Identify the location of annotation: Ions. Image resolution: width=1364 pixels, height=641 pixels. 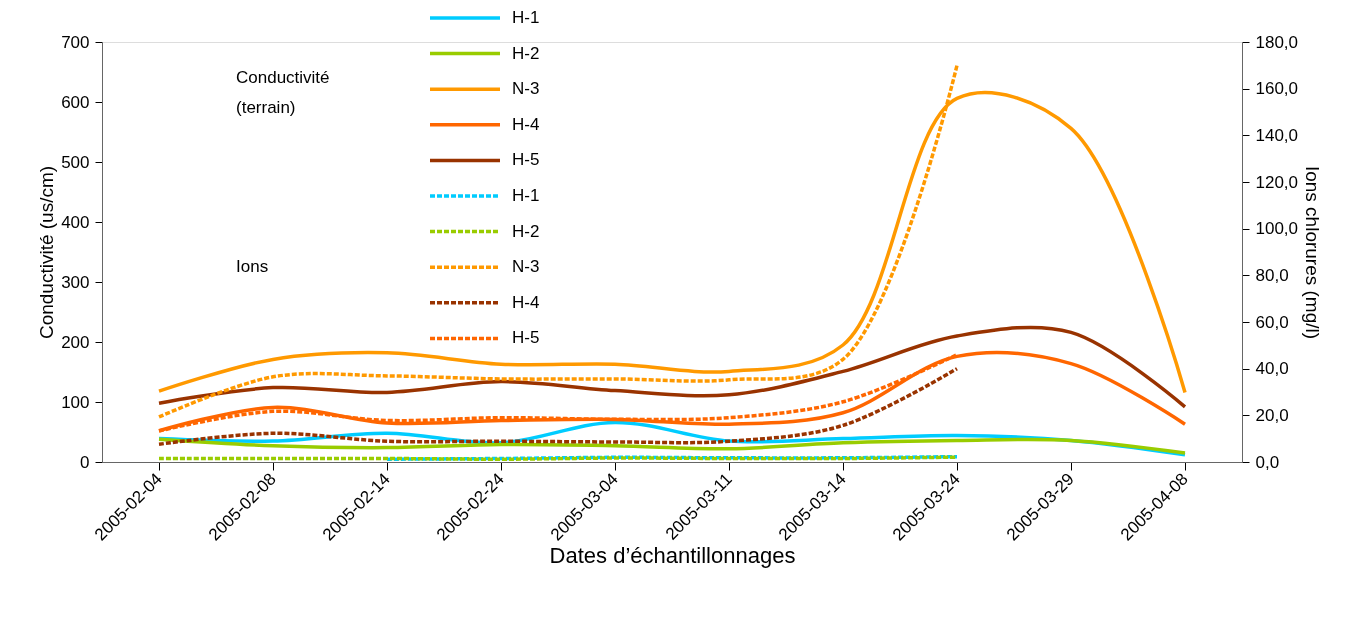
(252, 267).